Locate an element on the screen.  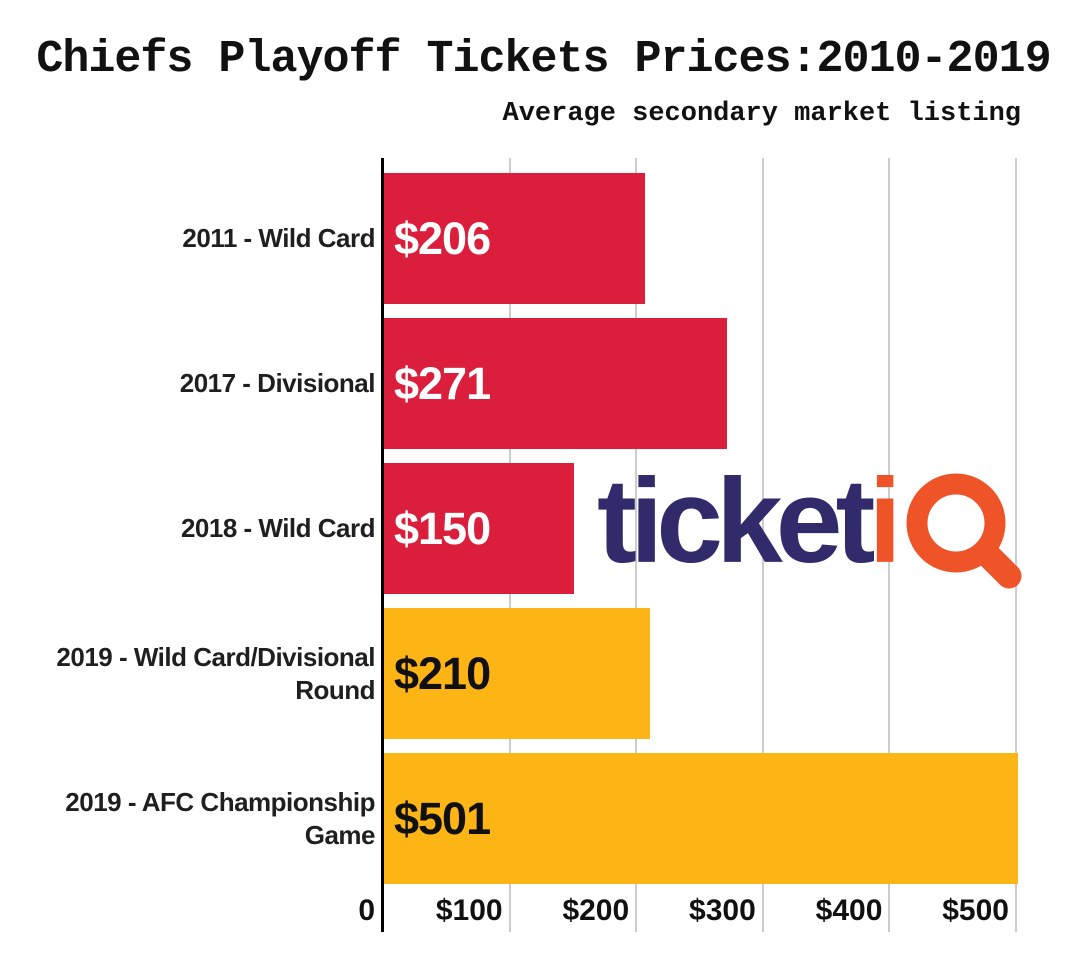
category-label: 2011 - Wild Card is located at coordinates (190, 238).